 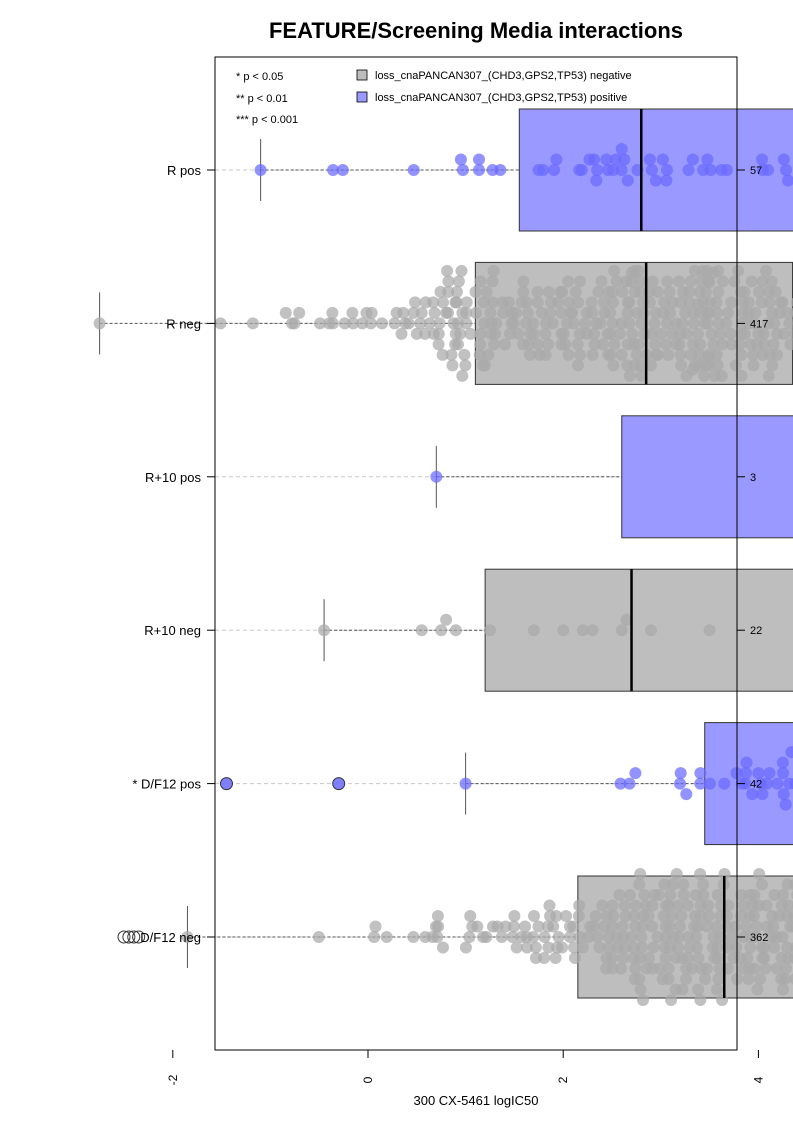 What do you see at coordinates (262, 99) in the screenshot?
I see `sig-legend-2: ** p < 0.01` at bounding box center [262, 99].